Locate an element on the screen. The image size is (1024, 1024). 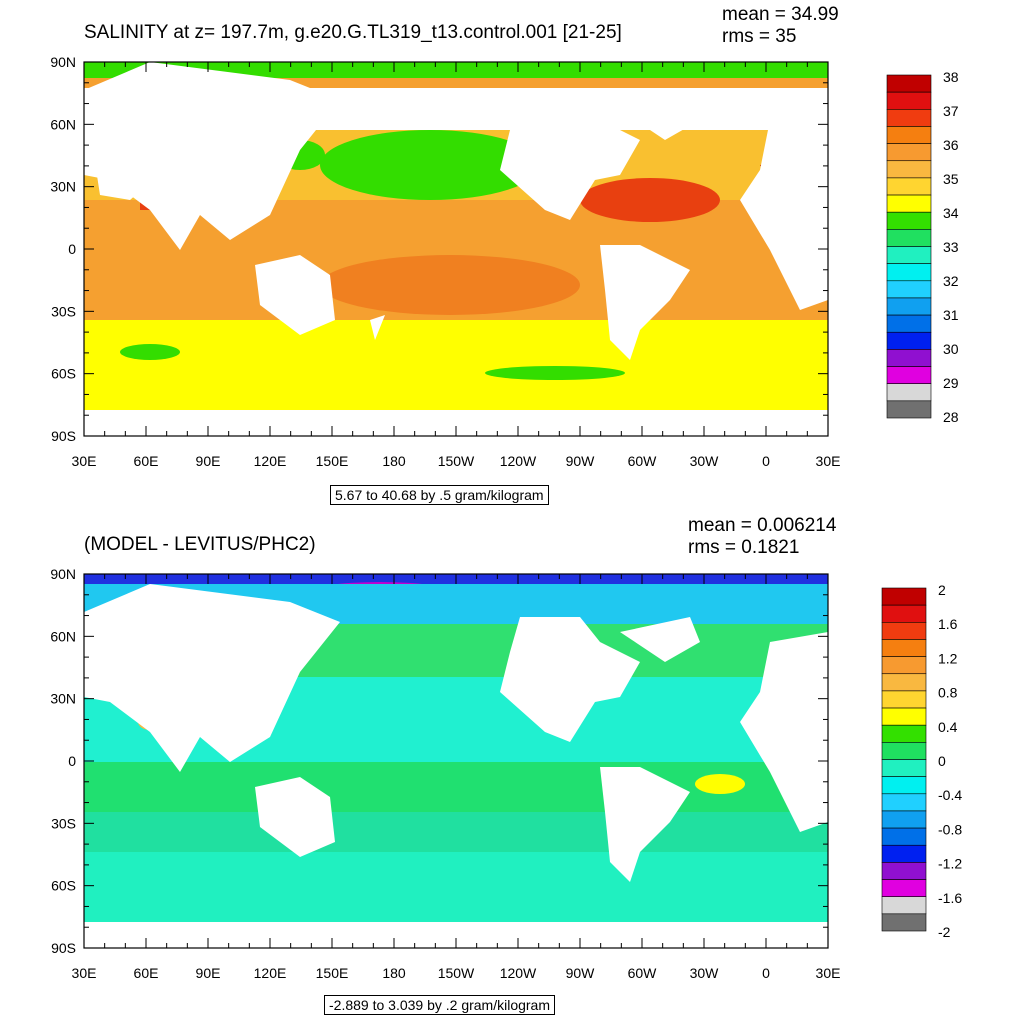
salinity-lat-label: 90S is located at coordinates (63, 436).